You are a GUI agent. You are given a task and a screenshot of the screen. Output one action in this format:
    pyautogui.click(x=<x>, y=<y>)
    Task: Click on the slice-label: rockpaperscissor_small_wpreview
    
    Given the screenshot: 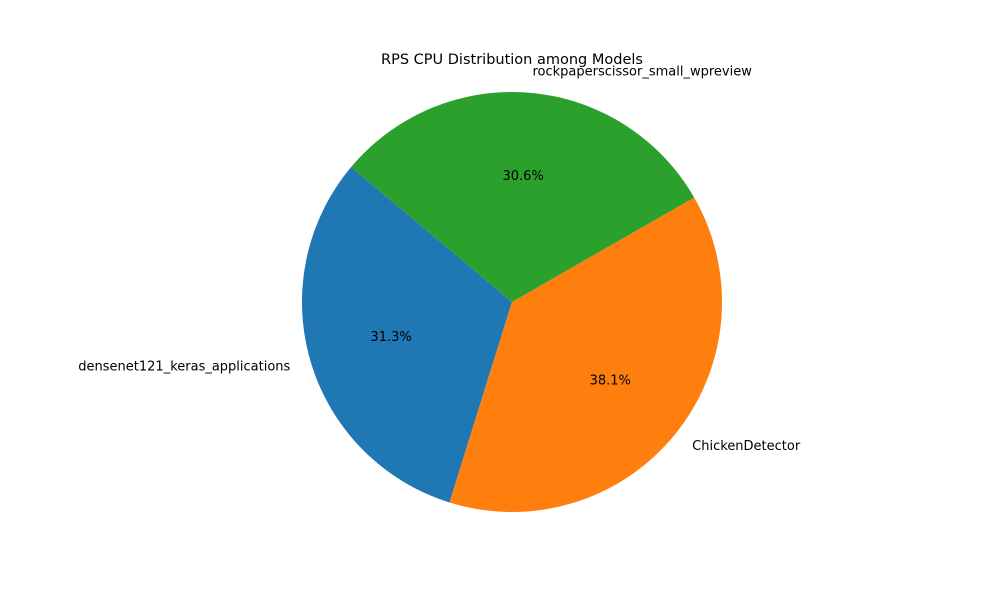 What is the action you would take?
    pyautogui.click(x=642, y=71)
    